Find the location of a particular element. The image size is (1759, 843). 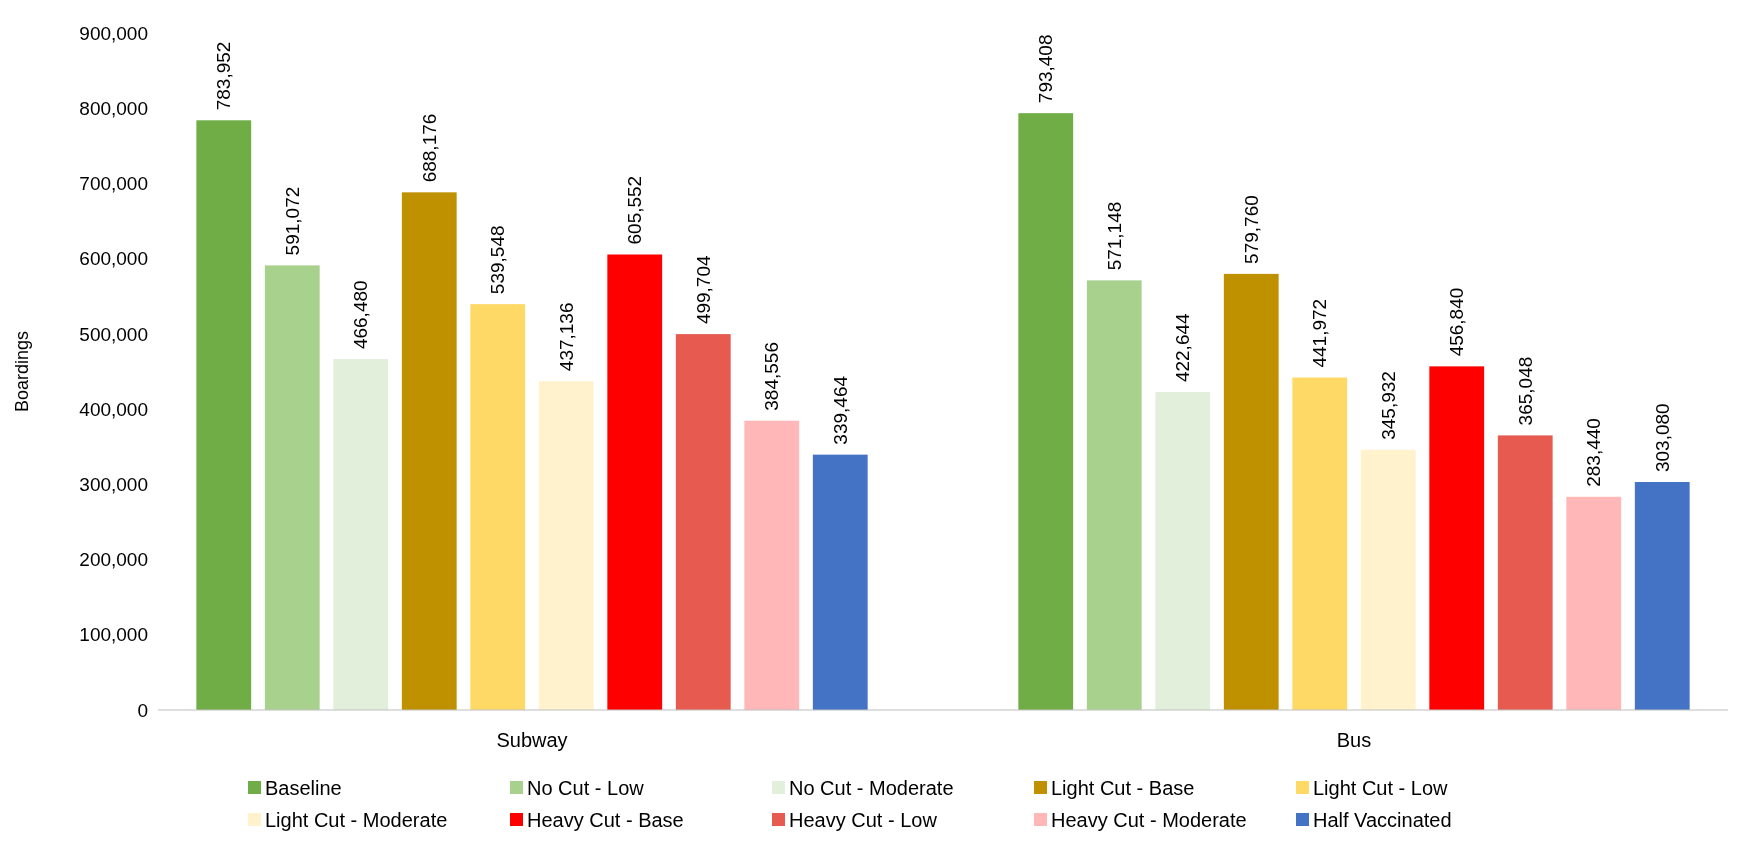

x-tick-label: Subway is located at coordinates (532, 740).